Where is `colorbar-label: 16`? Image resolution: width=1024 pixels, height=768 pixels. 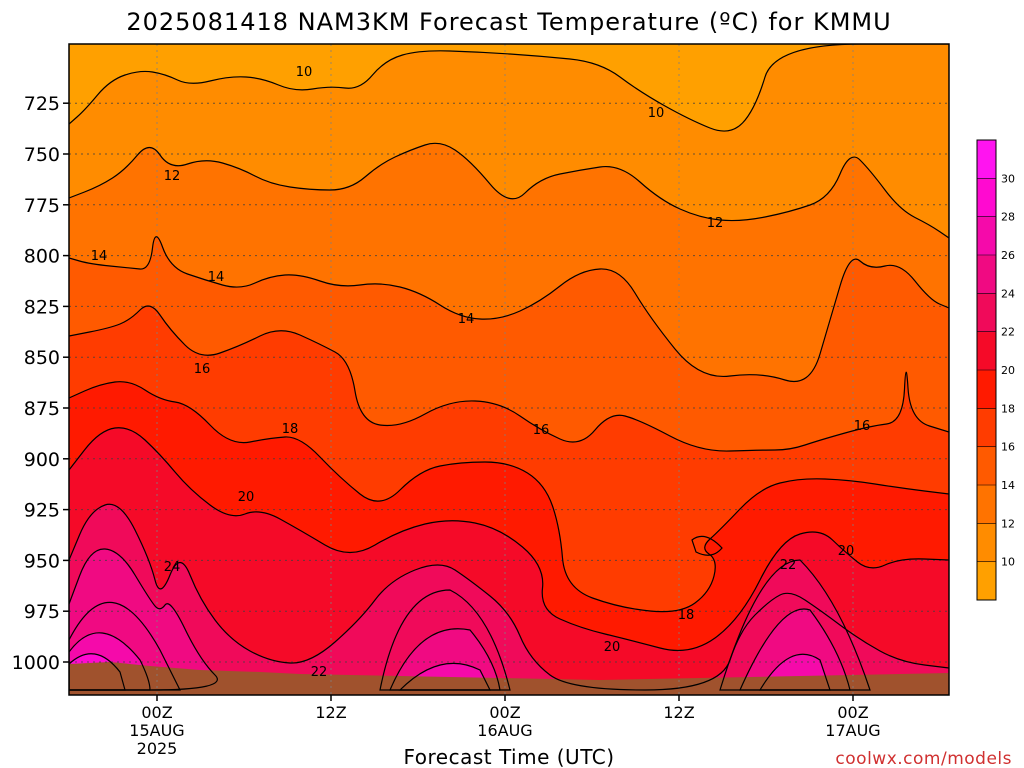
colorbar-label: 16 is located at coordinates (1008, 447).